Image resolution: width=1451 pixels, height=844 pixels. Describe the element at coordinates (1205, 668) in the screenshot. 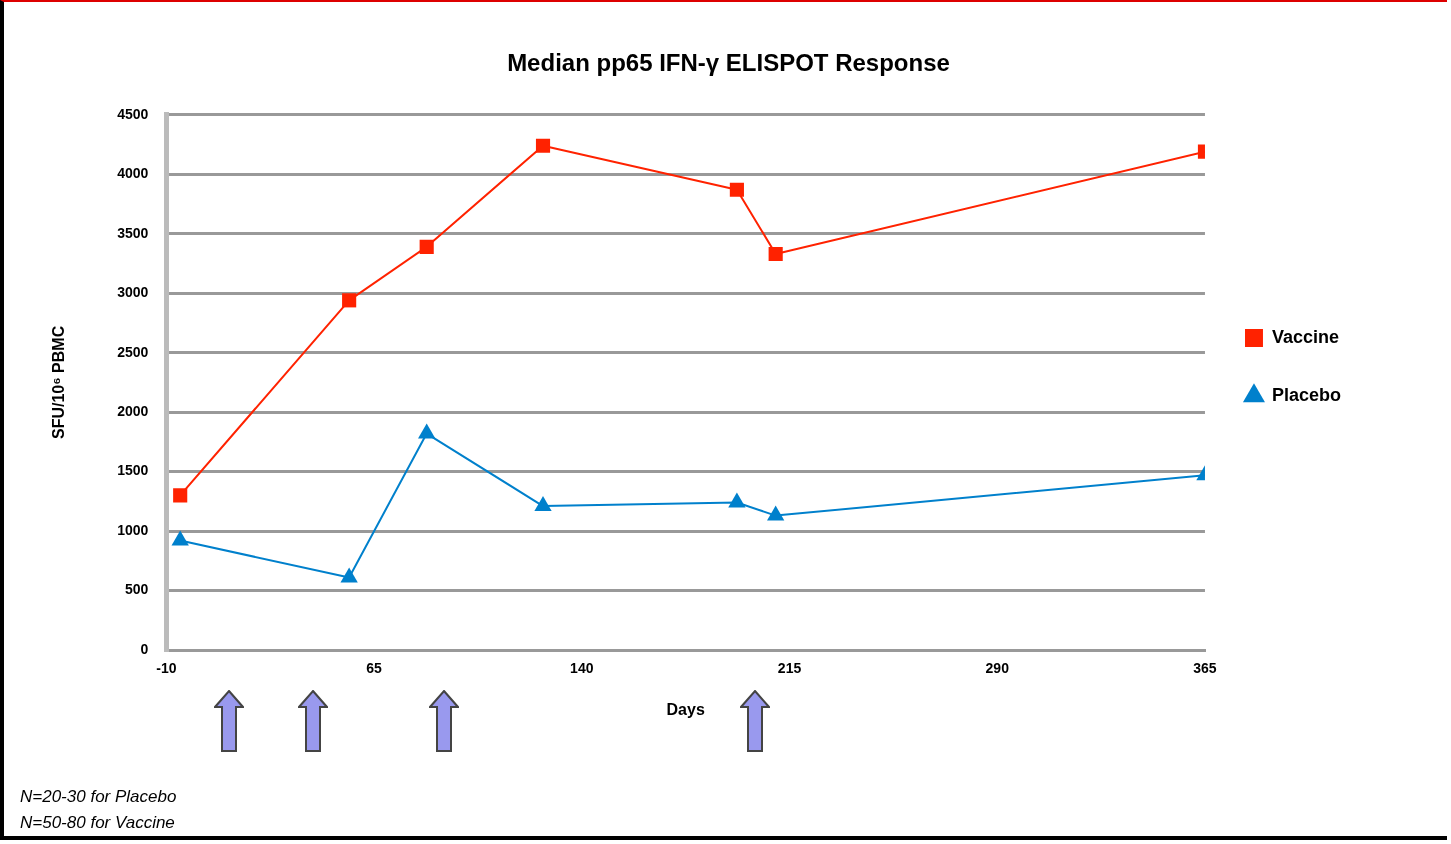

I see `x-tick-label: 365` at that location.